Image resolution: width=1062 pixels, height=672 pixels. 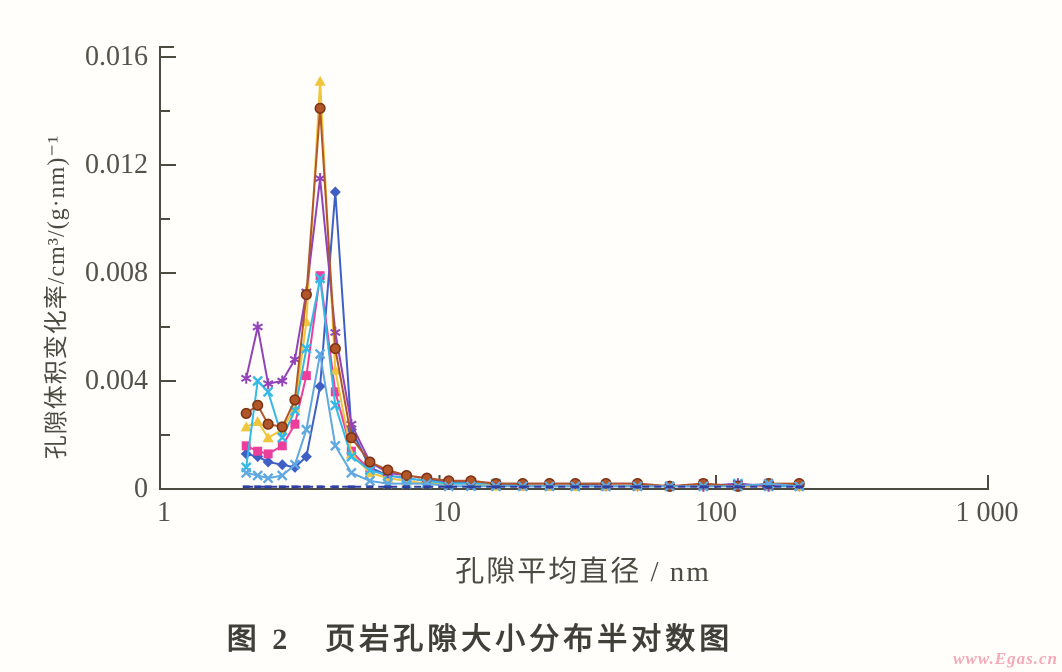 What do you see at coordinates (1005, 658) in the screenshot?
I see `watermark: www.Egas.cn` at bounding box center [1005, 658].